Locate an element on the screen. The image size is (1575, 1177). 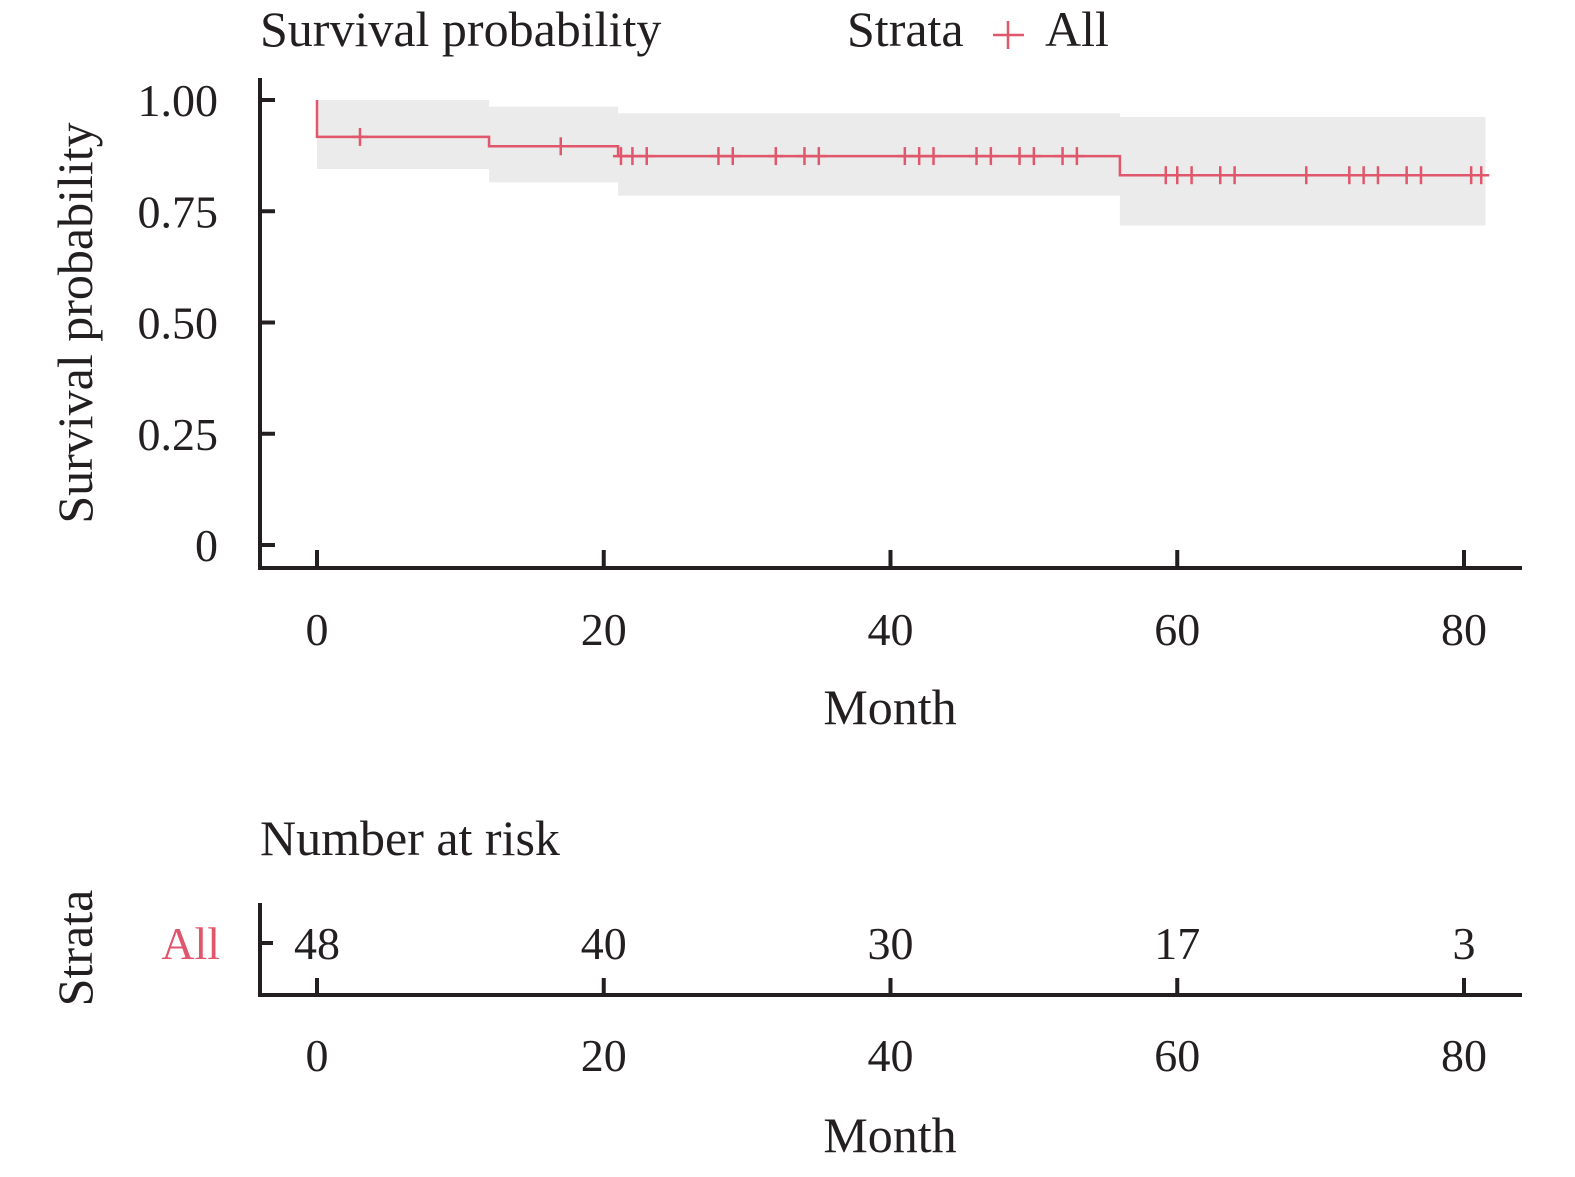
y-axis-title: Survival probability is located at coordinates (75, 322).